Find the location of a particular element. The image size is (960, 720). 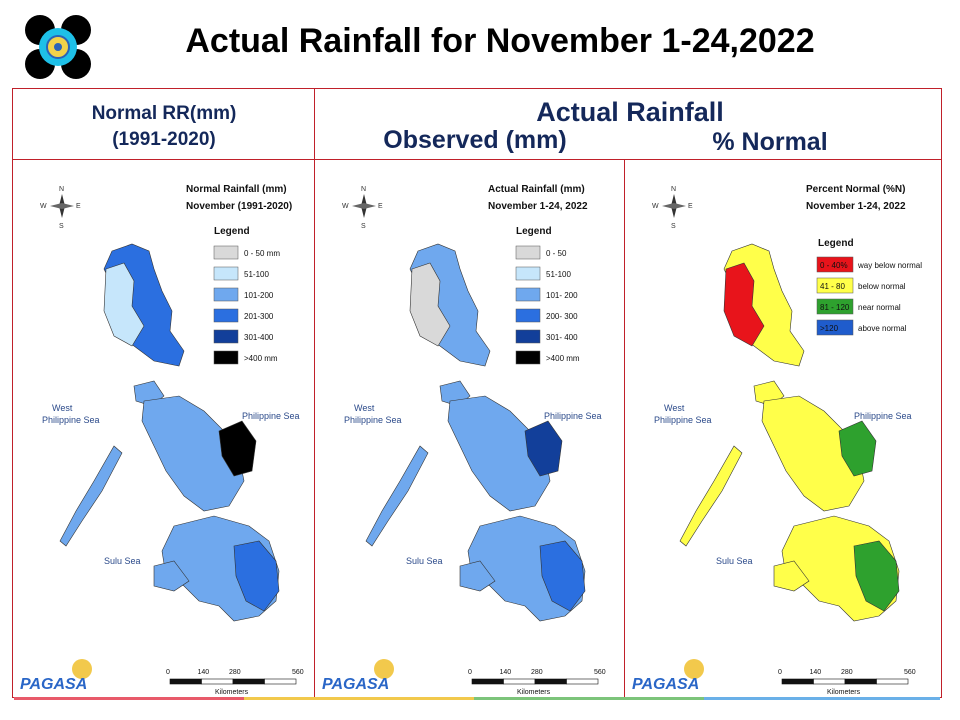

footer-stripe-yellow is located at coordinates (359, 698).